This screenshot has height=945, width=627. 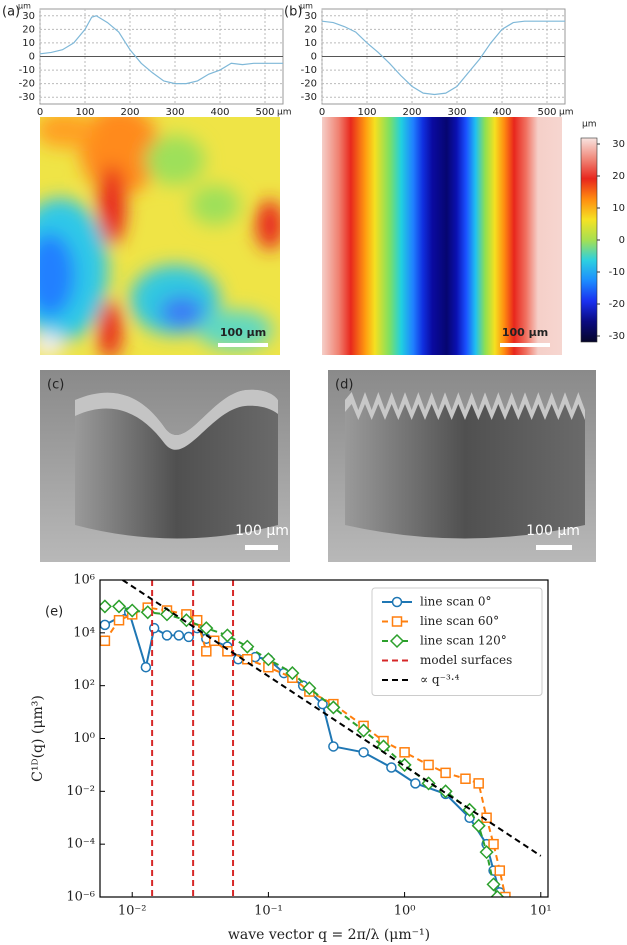 What do you see at coordinates (459, 621) in the screenshot?
I see `legend-label: line scan 60°` at bounding box center [459, 621].